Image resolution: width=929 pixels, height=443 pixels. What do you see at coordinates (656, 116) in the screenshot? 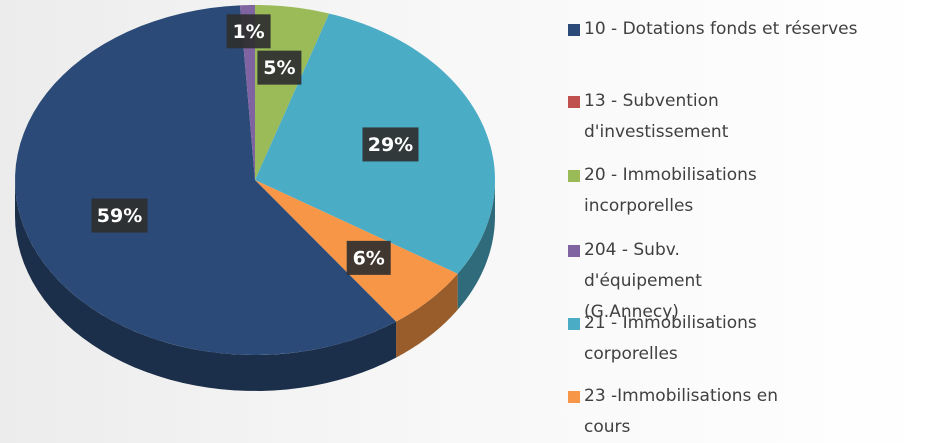
I see `legend-label: 13 - Subvention d'investissement` at bounding box center [656, 116].